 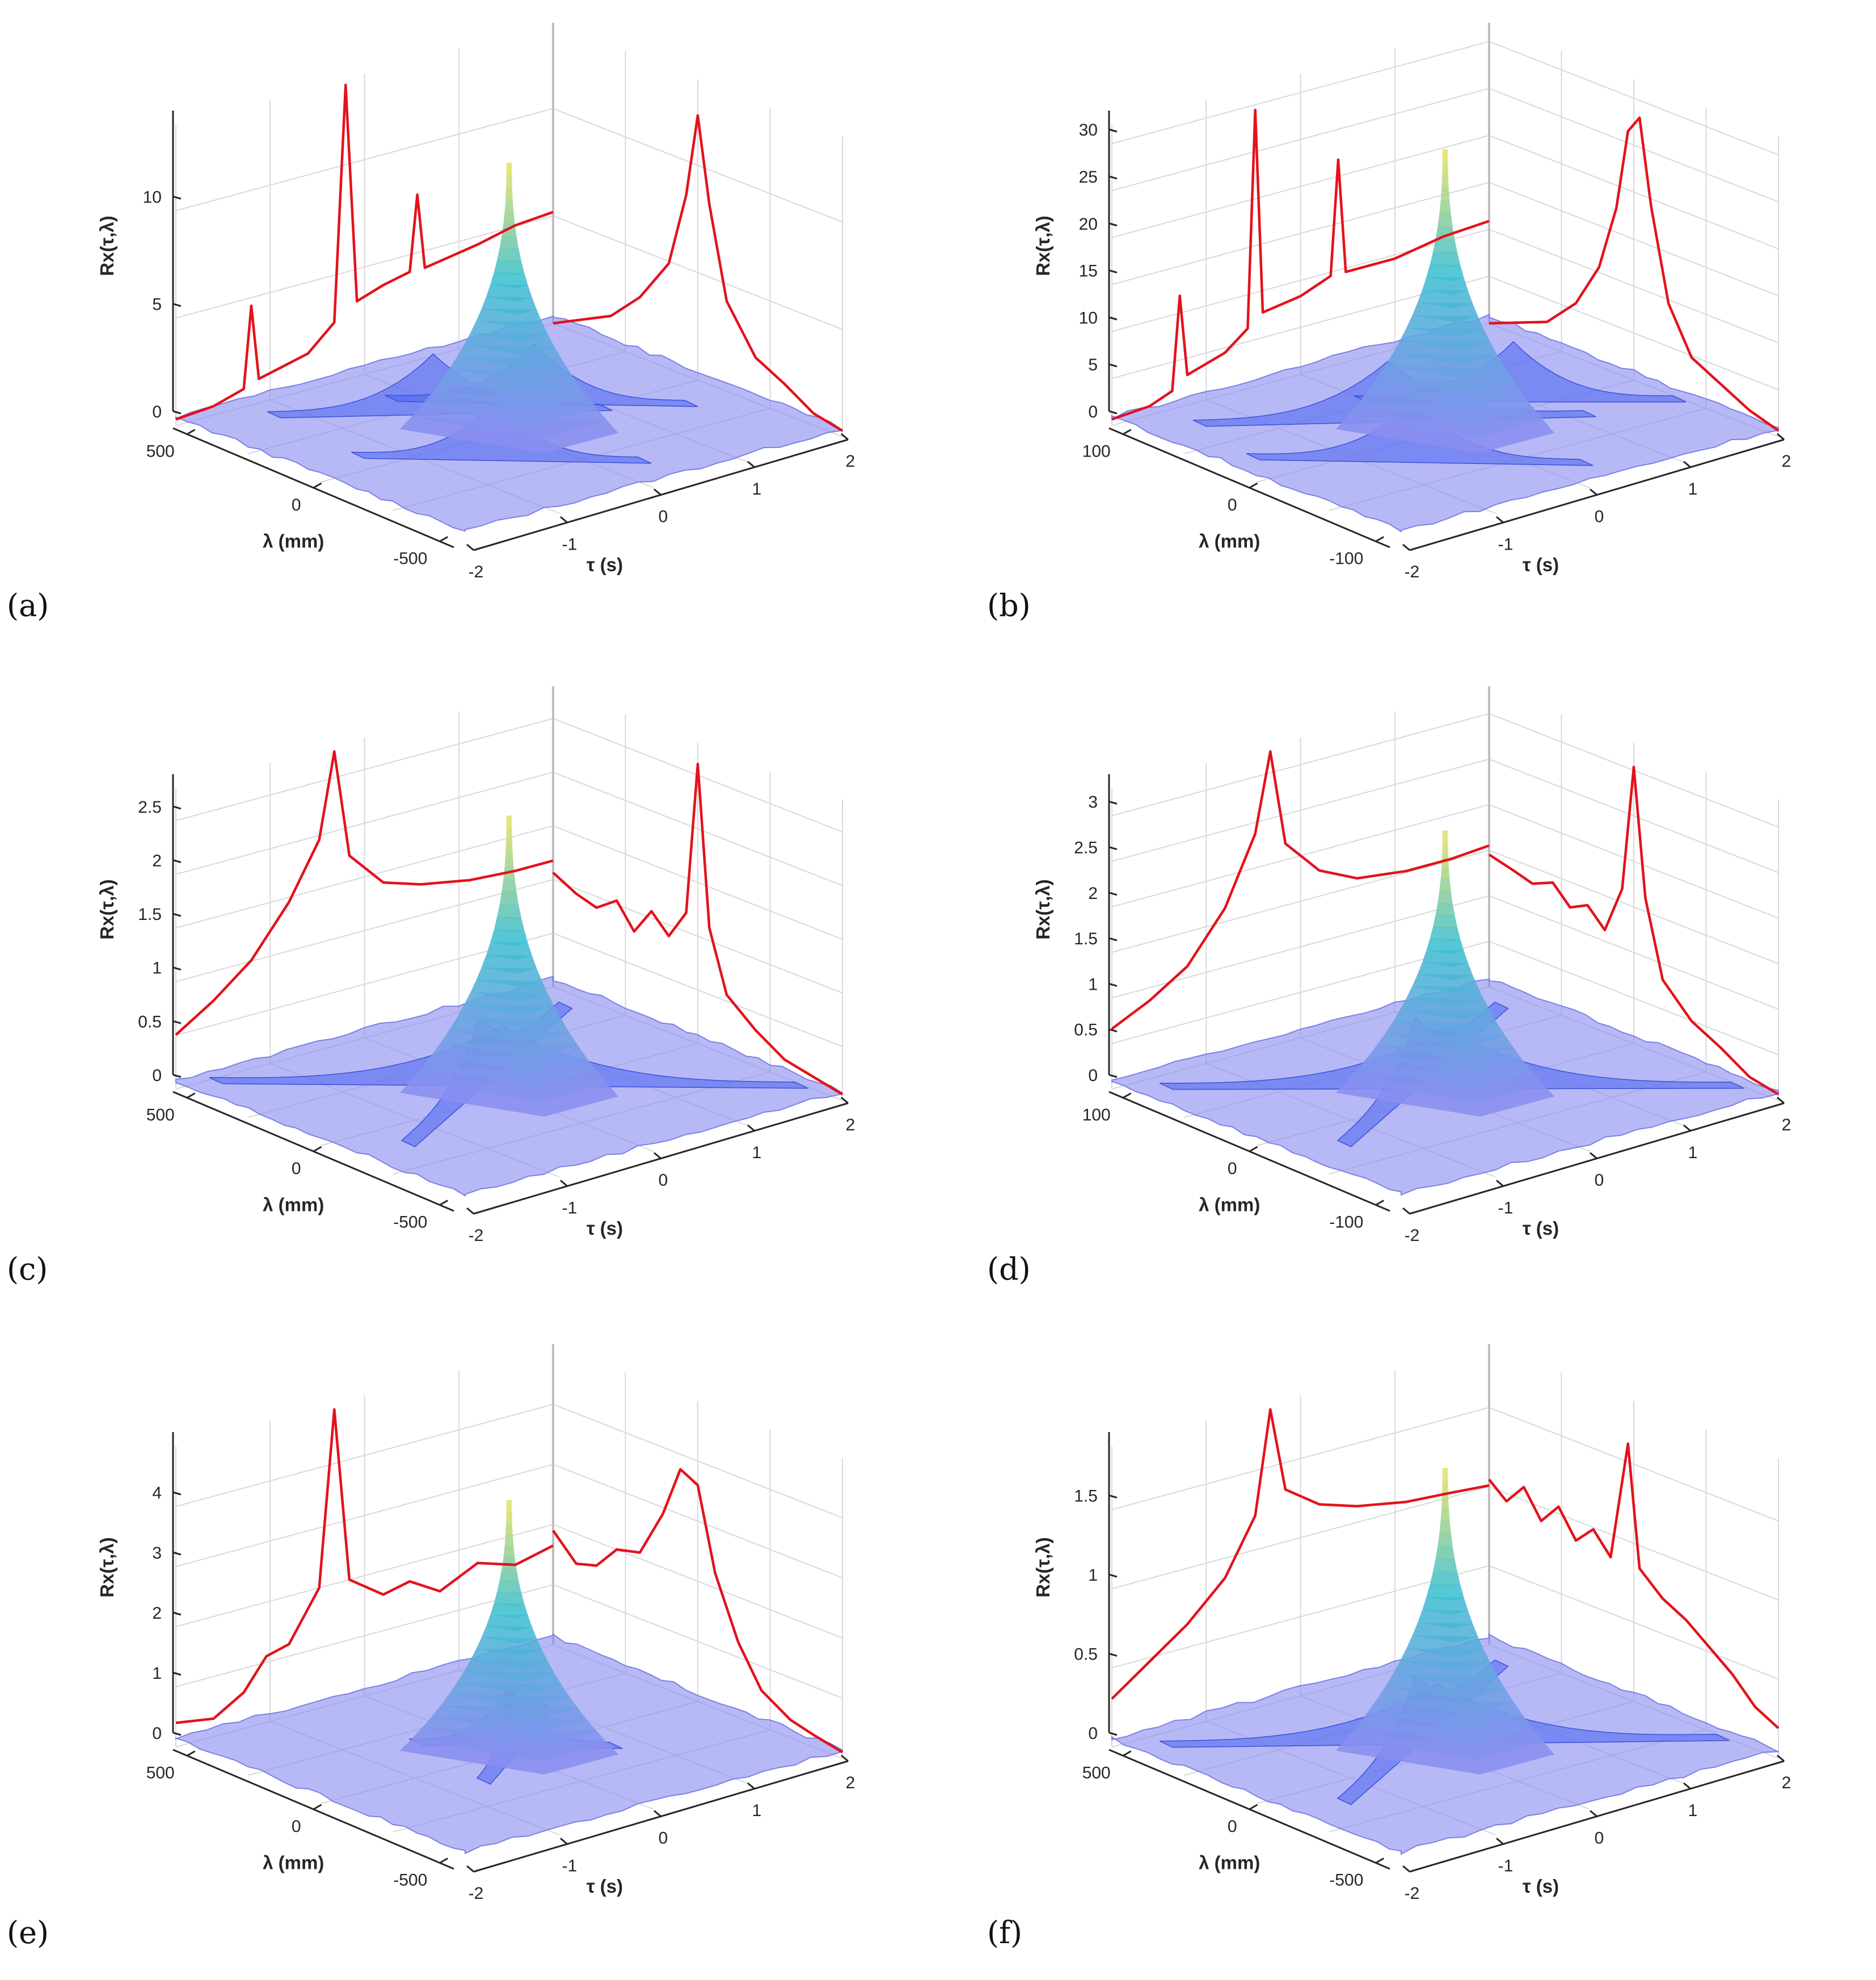 I want to click on surface, so click(x=1445, y=1661).